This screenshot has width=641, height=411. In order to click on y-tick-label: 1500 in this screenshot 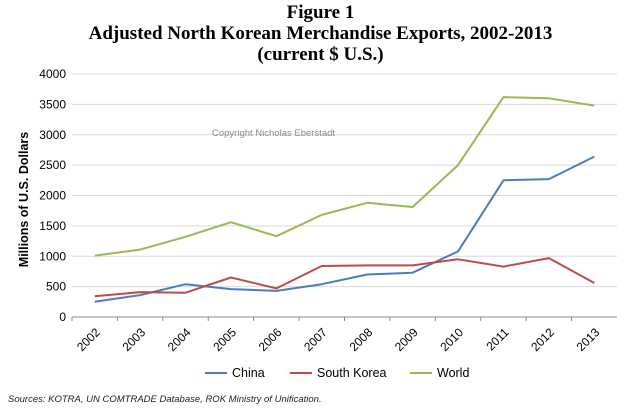, I will do `click(52, 226)`.